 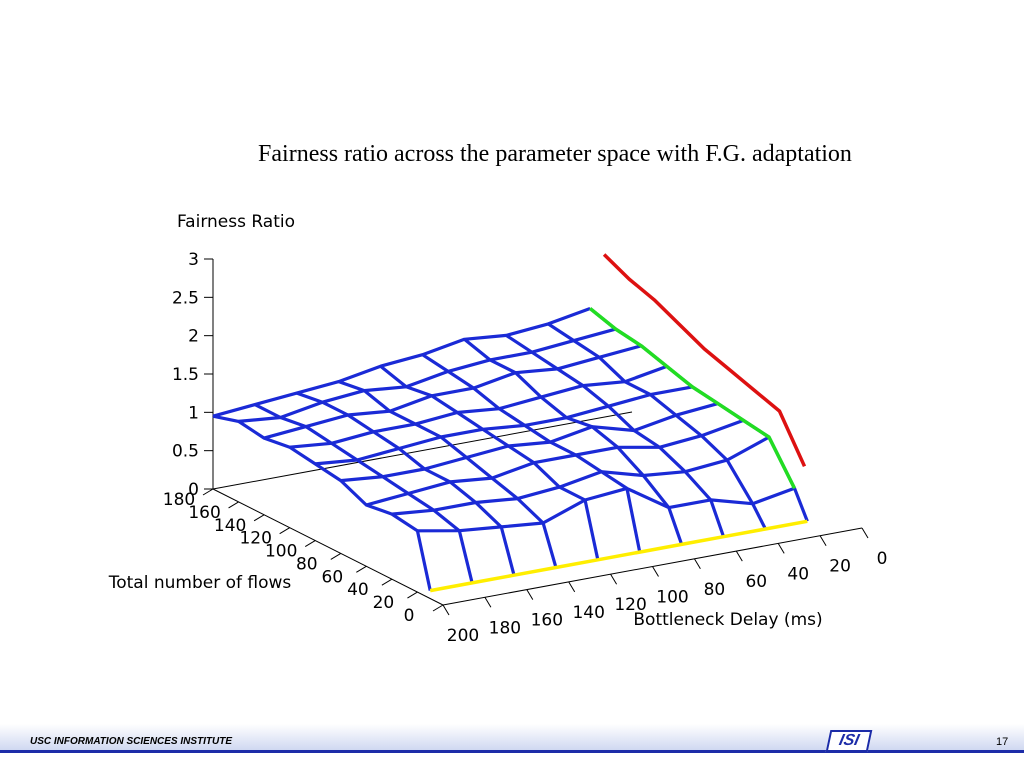 I want to click on y-tick-label: 140, so click(x=230, y=526).